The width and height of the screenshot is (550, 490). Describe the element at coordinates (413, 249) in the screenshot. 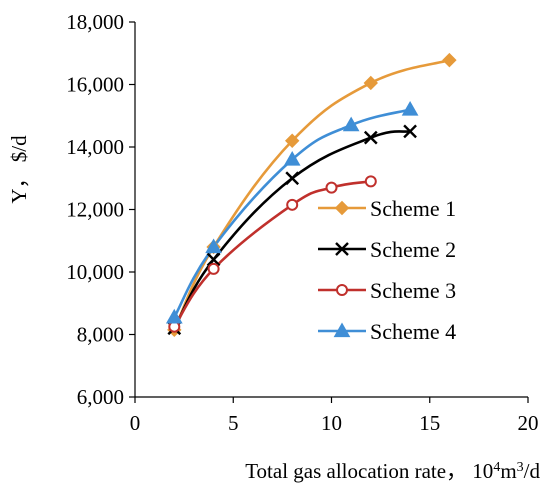

I see `legend-label: Scheme 2` at that location.